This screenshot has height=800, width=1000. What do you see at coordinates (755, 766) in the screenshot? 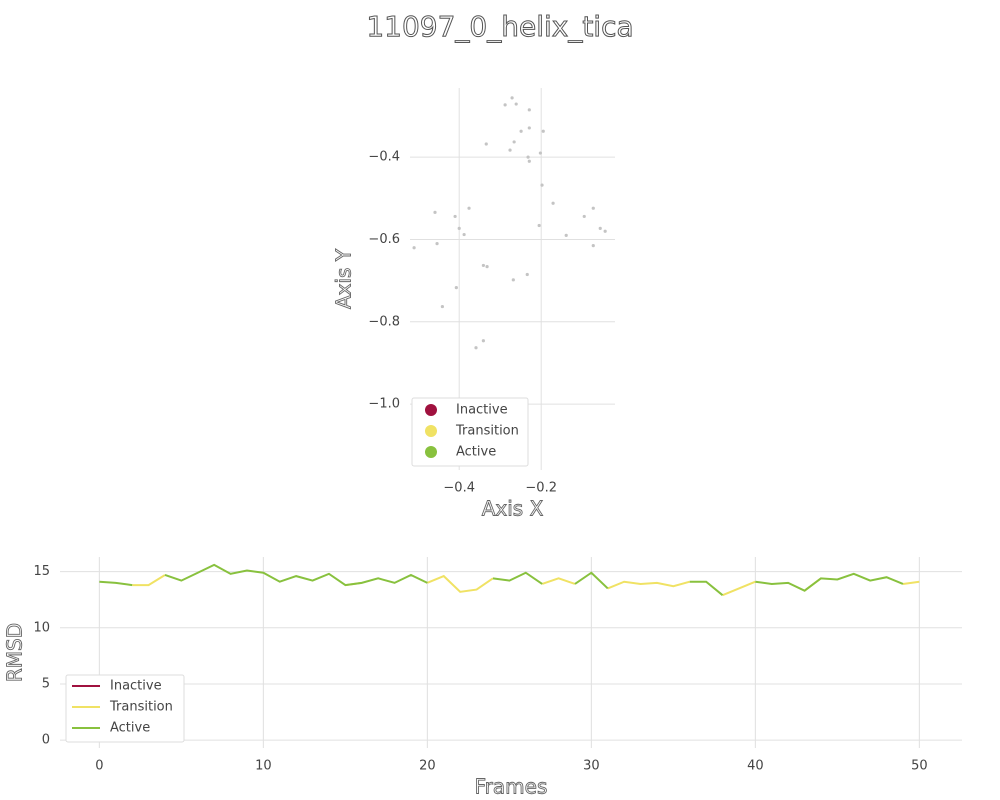
I see `x-tick-label: 40` at bounding box center [755, 766].